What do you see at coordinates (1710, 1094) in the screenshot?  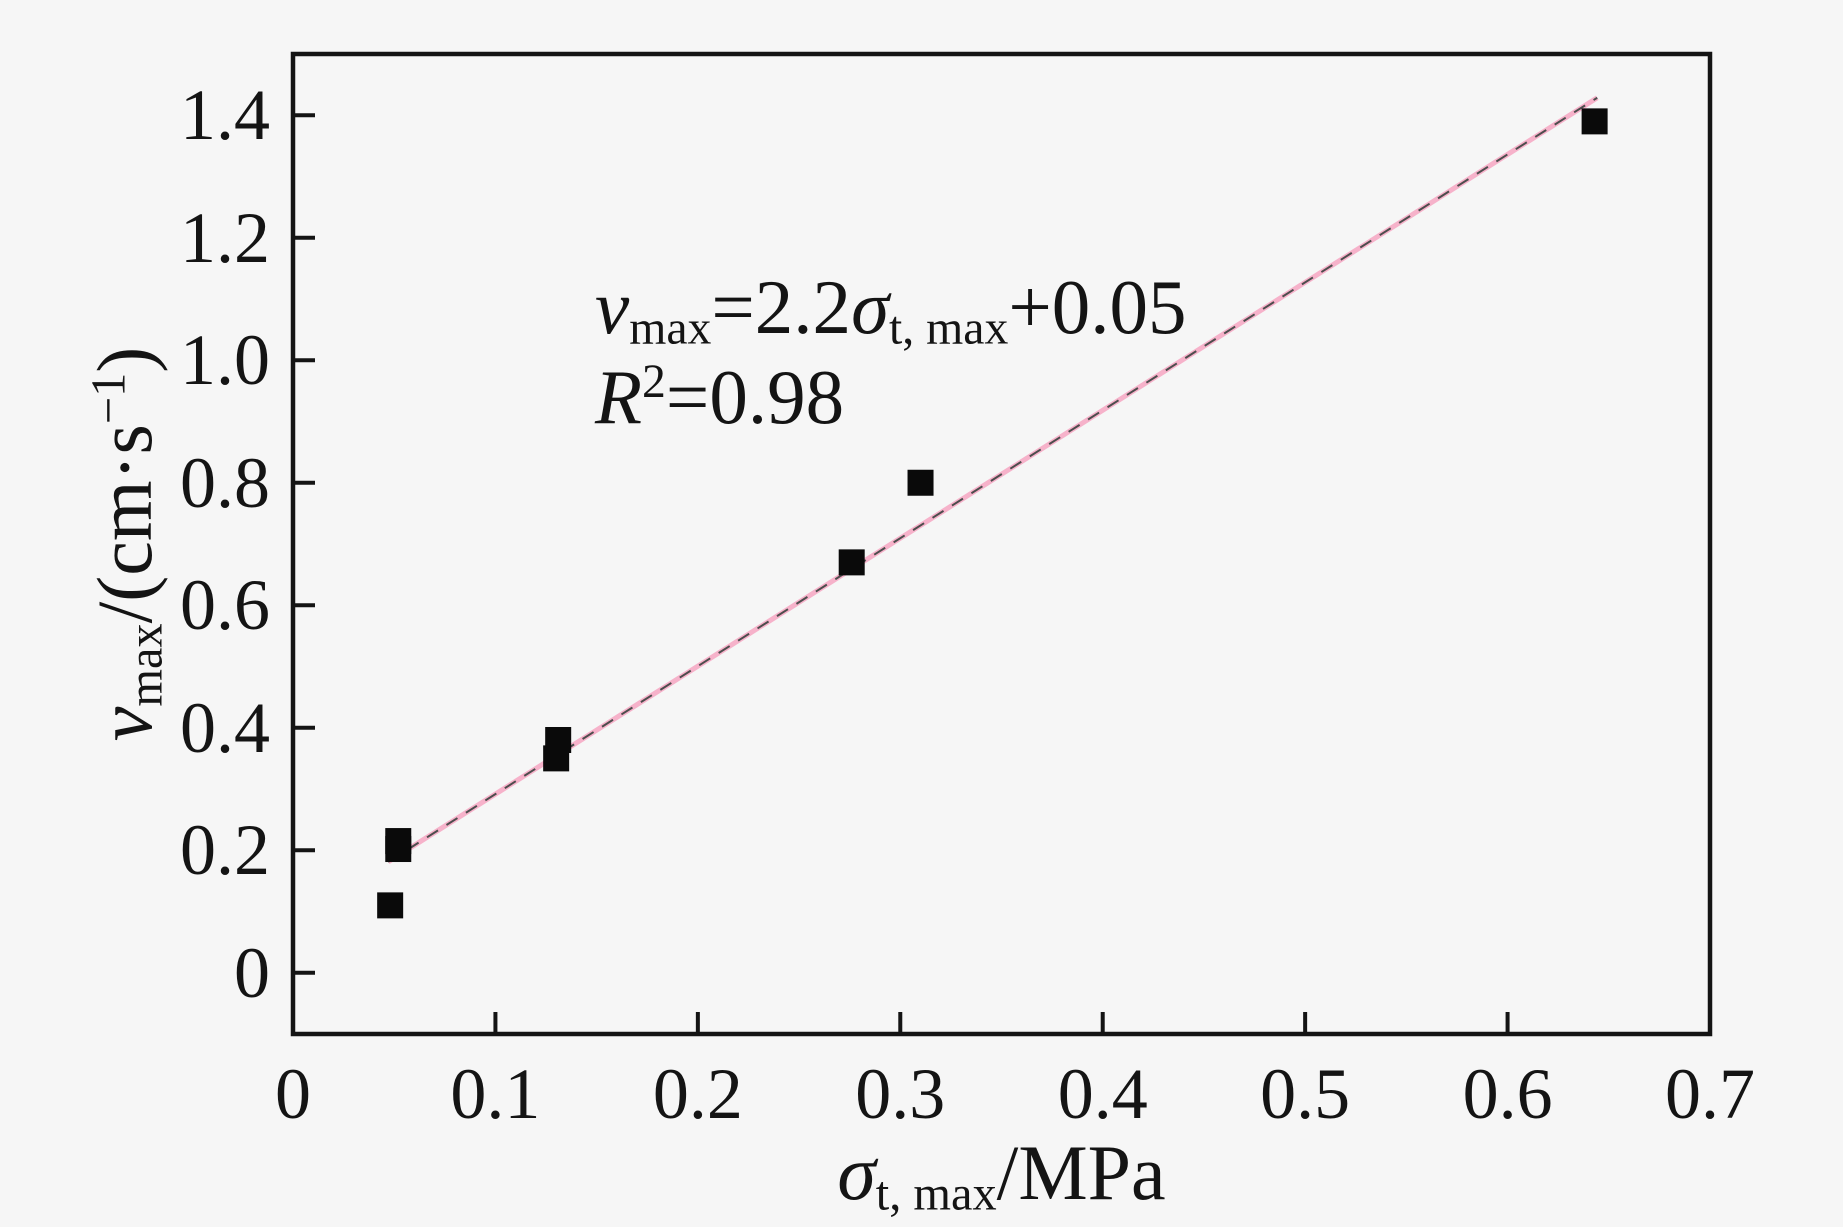 I see `x-tick-label: 0.7` at bounding box center [1710, 1094].